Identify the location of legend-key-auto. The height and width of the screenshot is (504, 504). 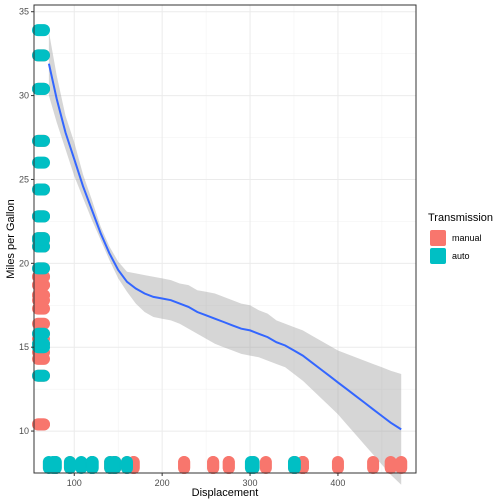
(438, 256).